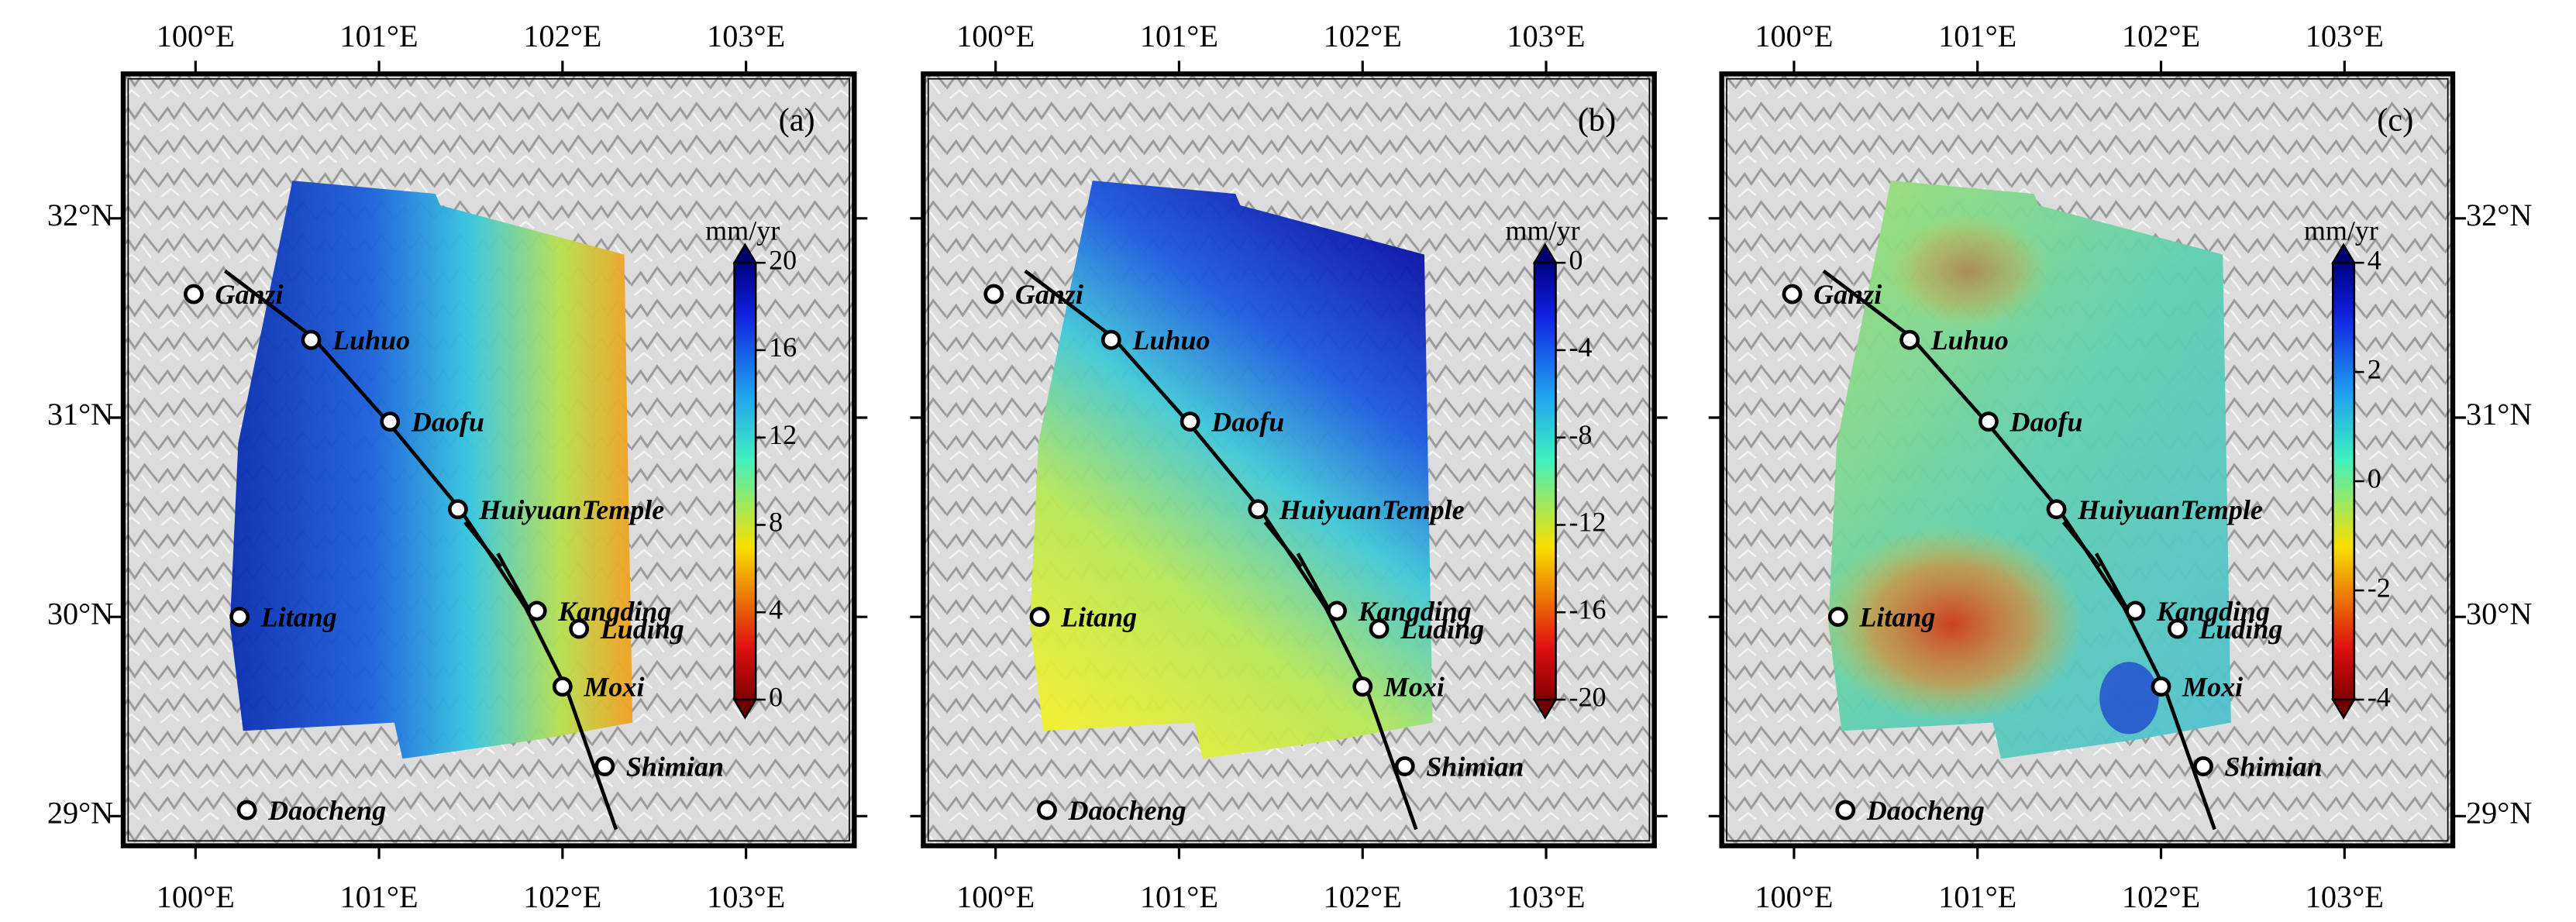  Describe the element at coordinates (783, 434) in the screenshot. I see `colorbar-tick-label: 12` at that location.